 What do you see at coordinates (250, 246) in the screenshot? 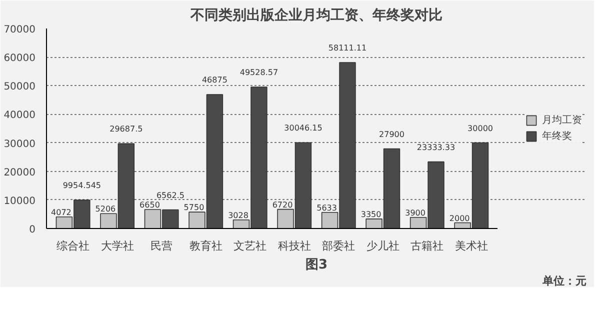
I see `x-tick-label: 文艺社` at bounding box center [250, 246].